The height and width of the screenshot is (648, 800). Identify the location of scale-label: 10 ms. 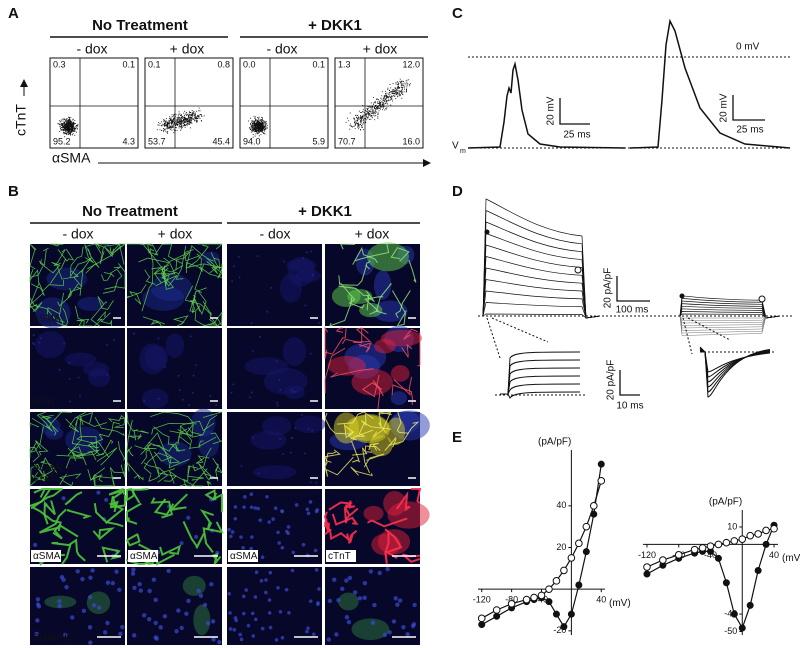
(629, 406).